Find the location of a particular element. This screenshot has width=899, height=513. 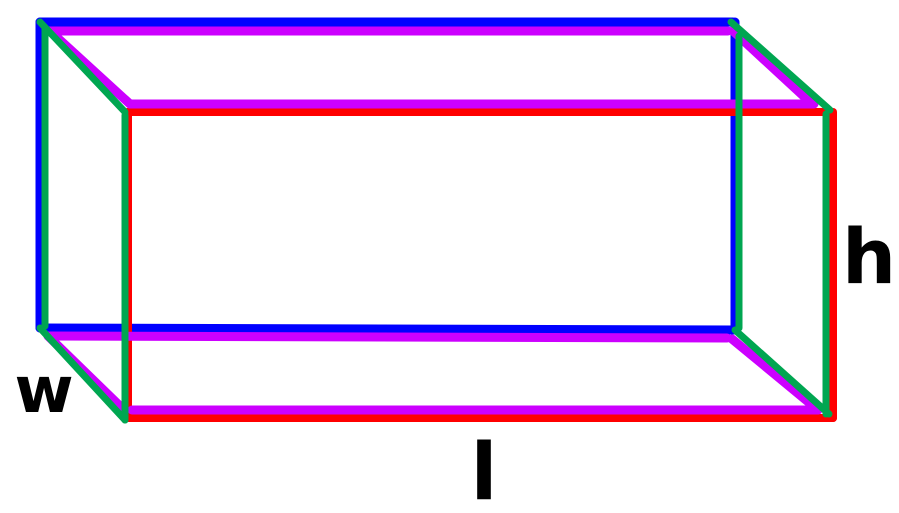

green-top-right-depth is located at coordinates (780, 66).